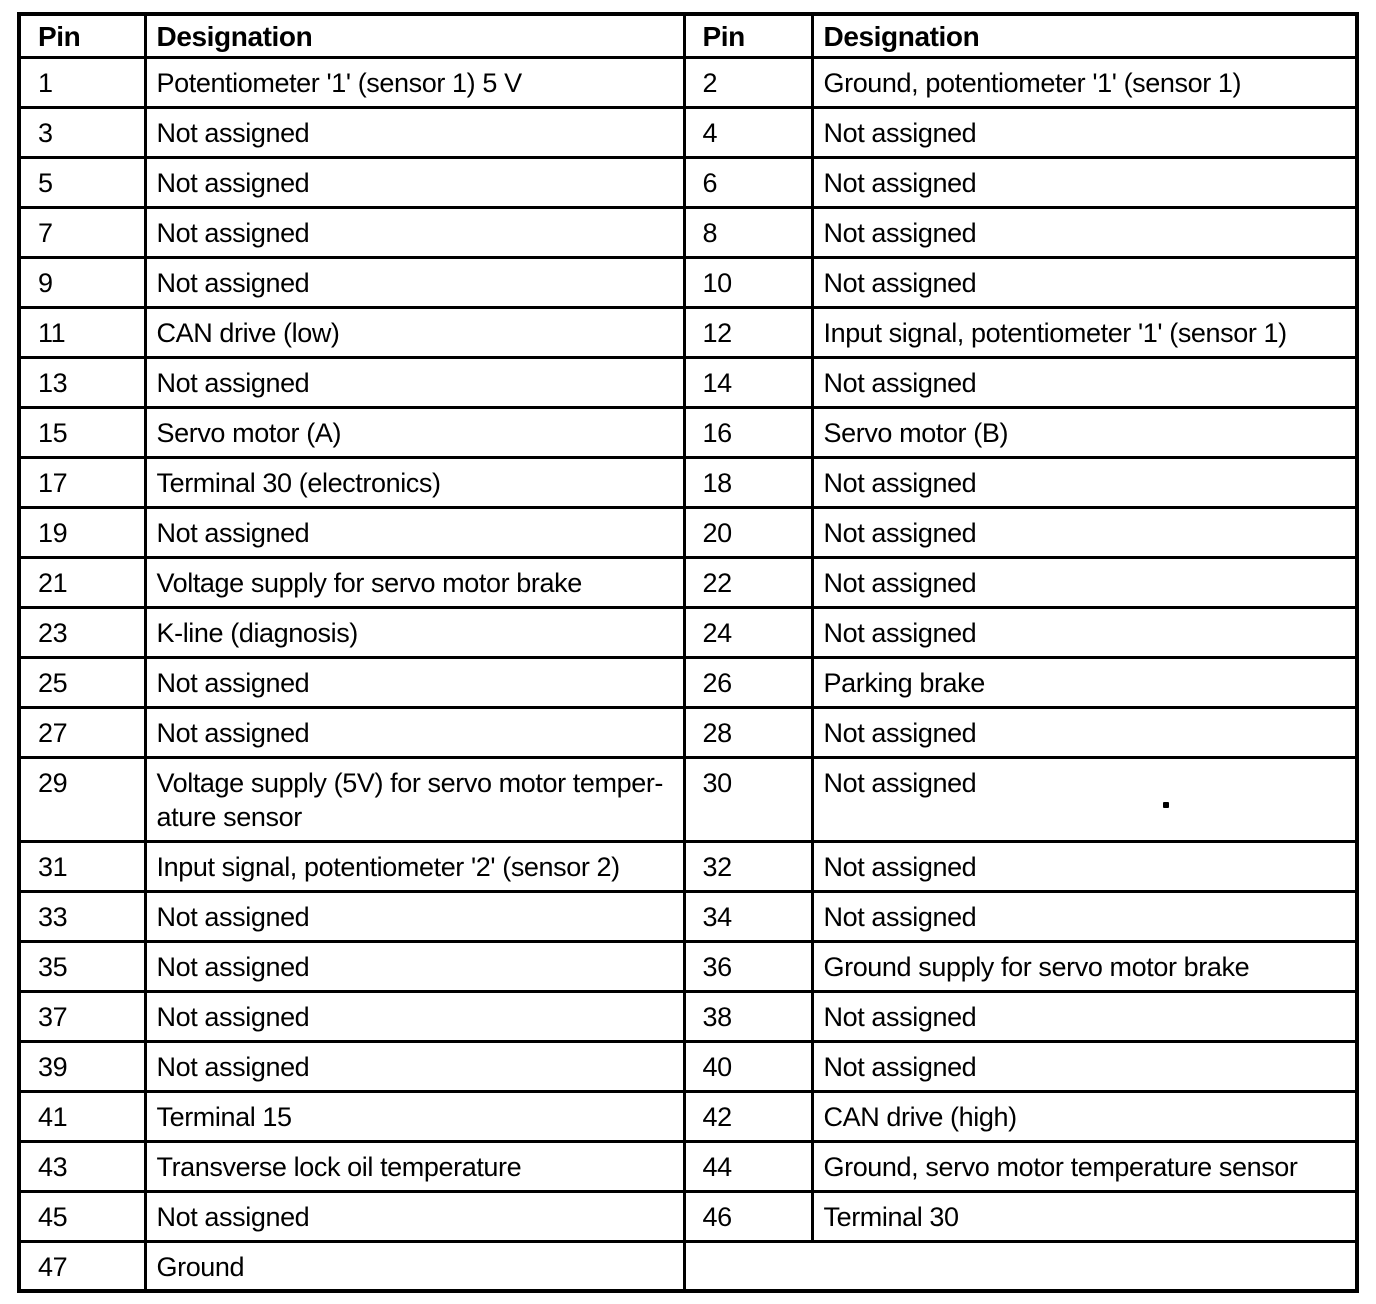  I want to click on designation-cell-left: Transverse lock oil temperature, so click(414, 1166).